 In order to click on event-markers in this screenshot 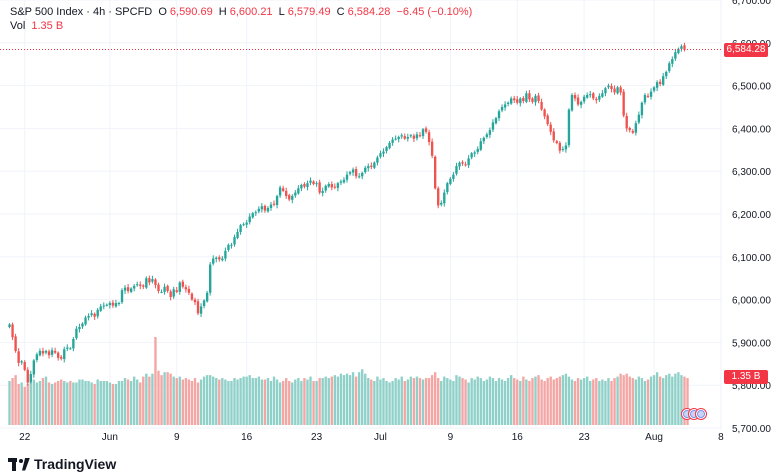, I will do `click(694, 414)`.